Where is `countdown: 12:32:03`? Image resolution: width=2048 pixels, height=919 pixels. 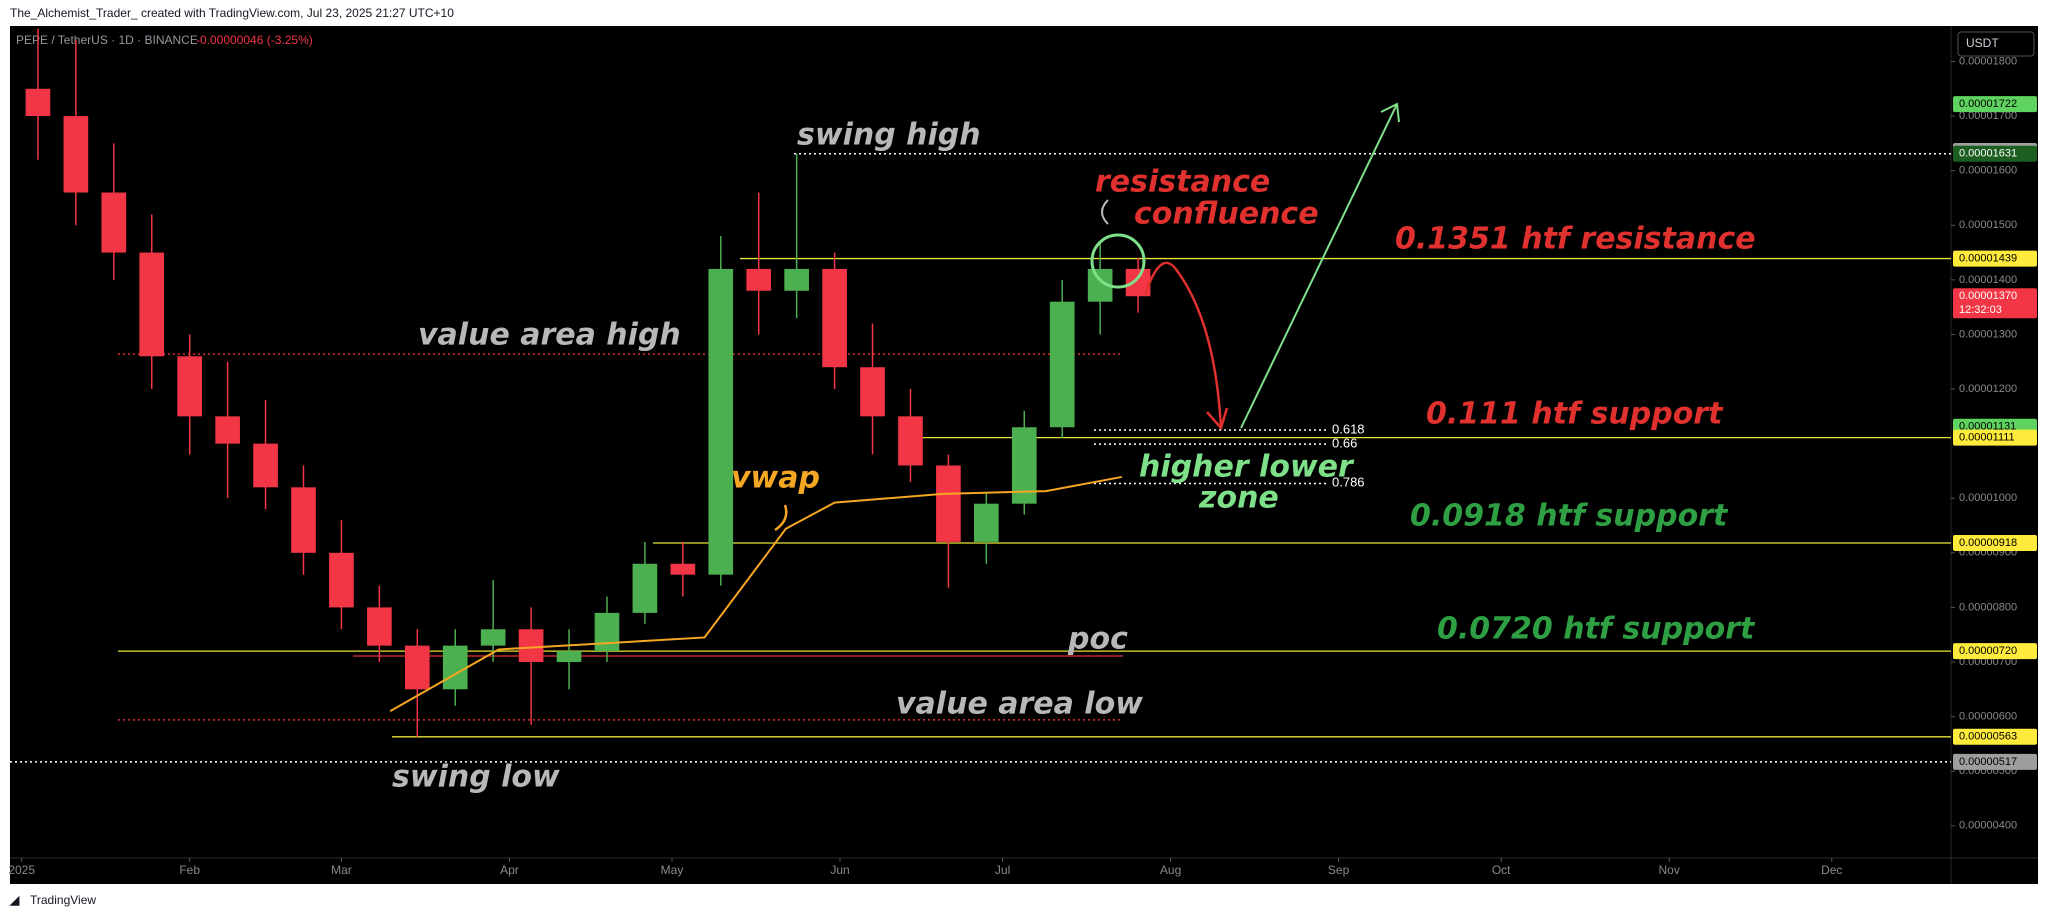
countdown: 12:32:03 is located at coordinates (1980, 310).